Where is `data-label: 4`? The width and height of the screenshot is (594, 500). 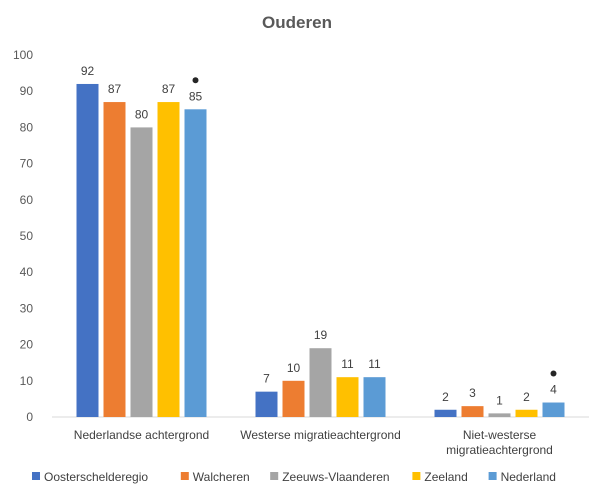 data-label: 4 is located at coordinates (553, 390).